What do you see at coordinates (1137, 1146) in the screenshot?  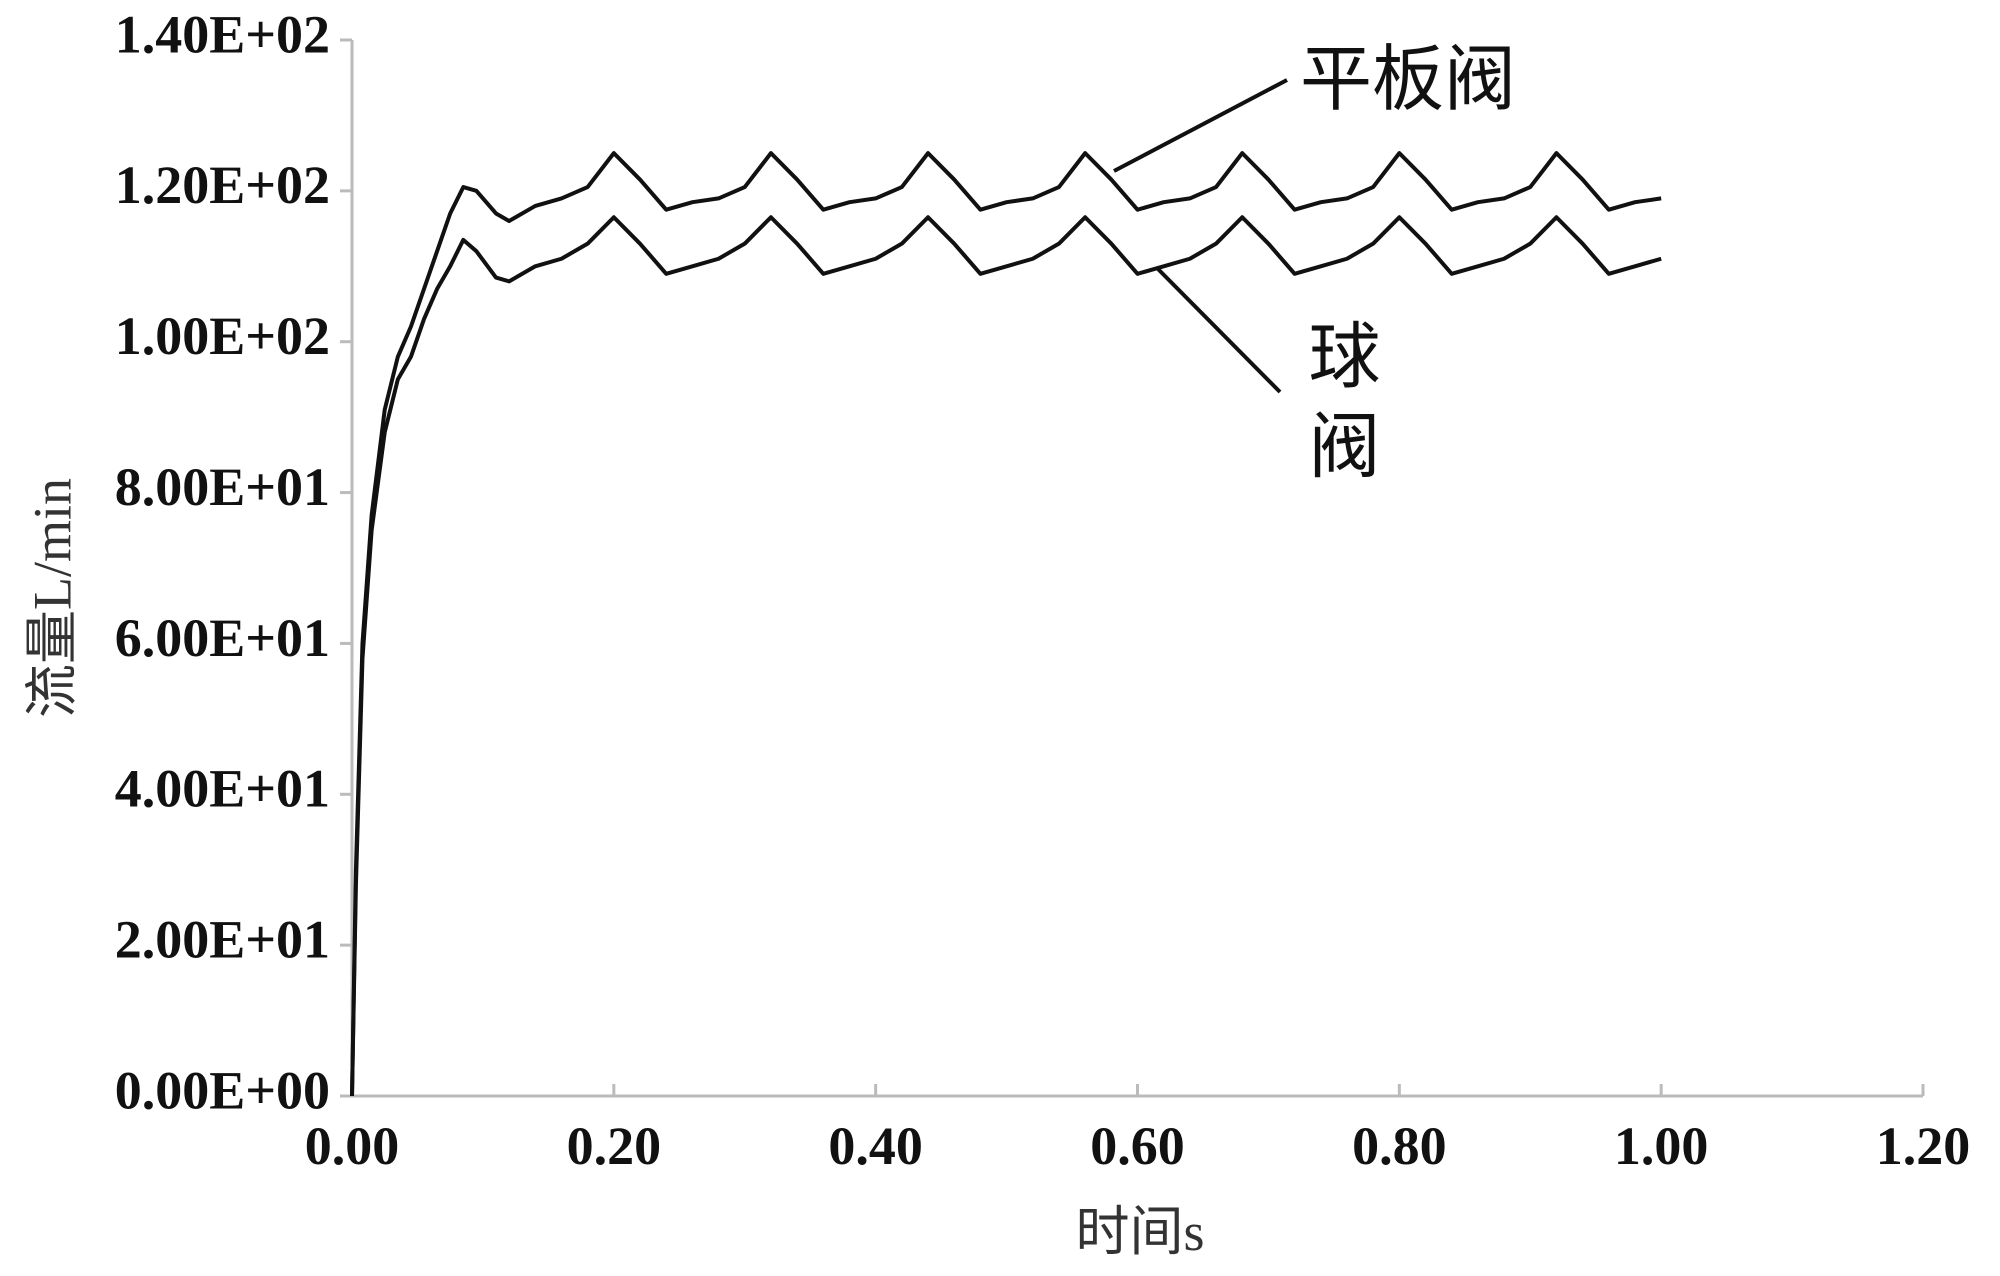 I see `x-tick-label: 0.60` at bounding box center [1137, 1146].